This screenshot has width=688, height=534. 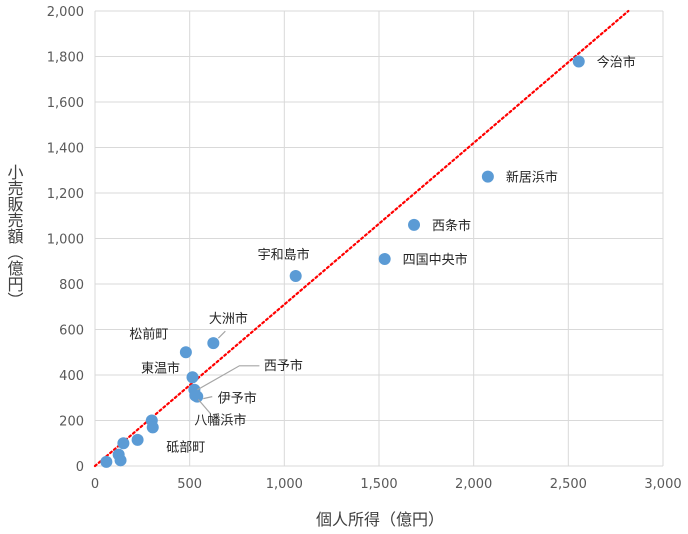 What do you see at coordinates (71, 285) in the screenshot?
I see `y-tick-label: 800` at bounding box center [71, 285].